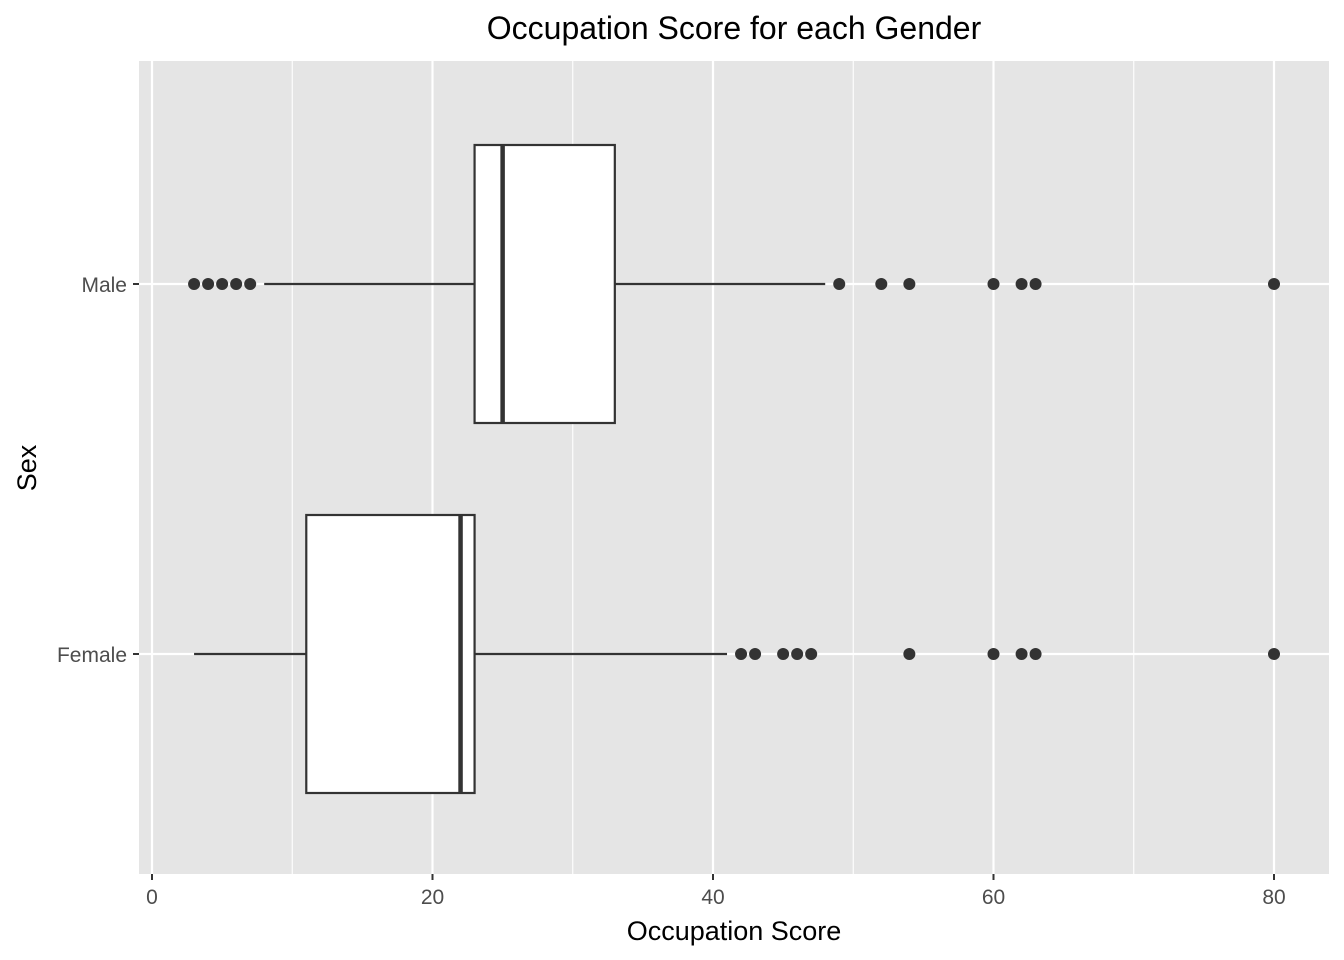 Image resolution: width=1344 pixels, height=960 pixels. I want to click on x-axis-title: Occupation Score, so click(734, 931).